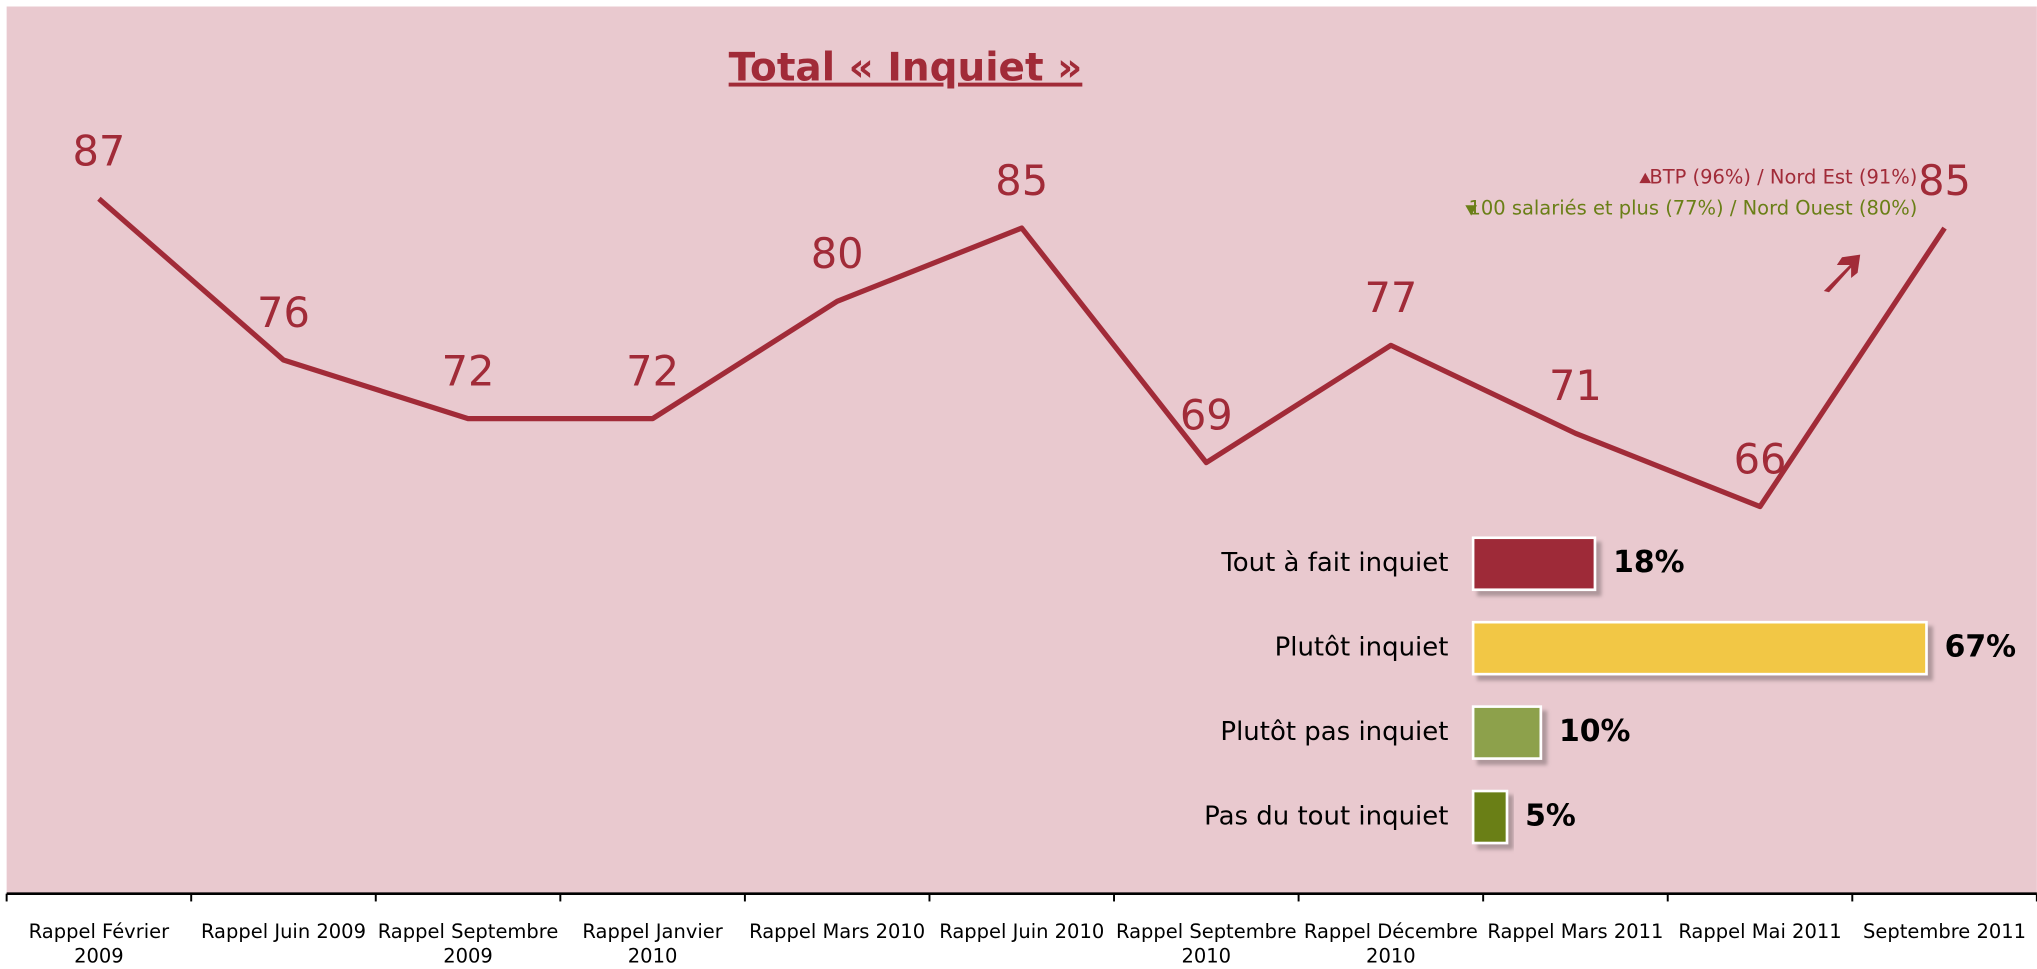  What do you see at coordinates (1648, 562) in the screenshot?
I see `bar-value-label: 18%` at bounding box center [1648, 562].